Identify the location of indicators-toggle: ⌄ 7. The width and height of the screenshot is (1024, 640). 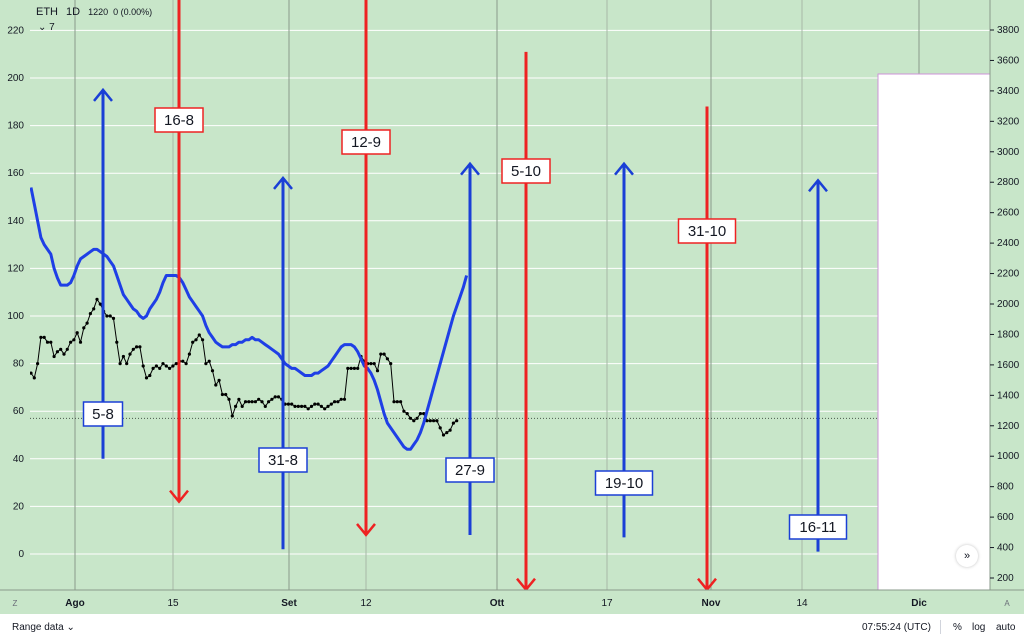
(46, 27).